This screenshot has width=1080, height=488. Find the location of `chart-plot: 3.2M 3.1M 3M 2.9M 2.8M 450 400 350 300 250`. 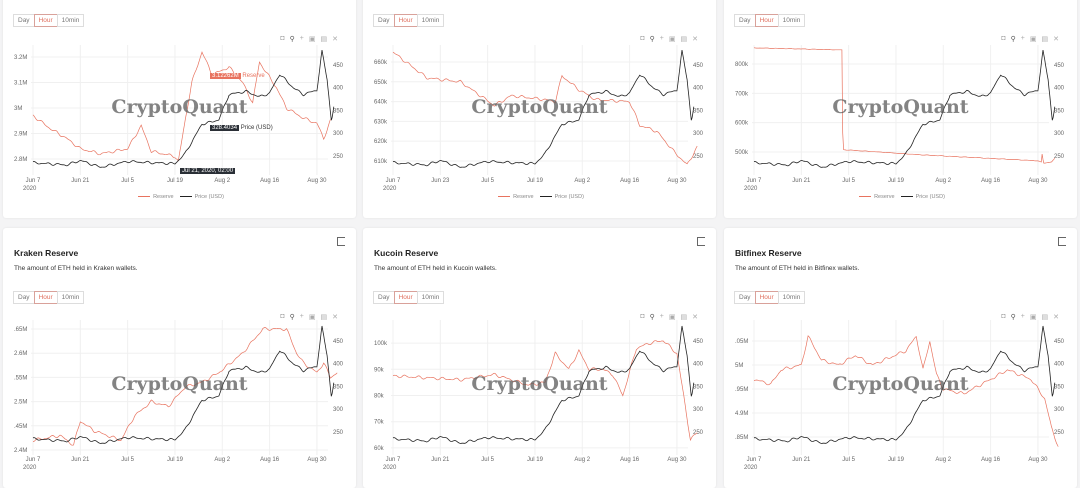

chart-plot: 3.2M 3.1M 3M 2.9M 2.8M 450 400 350 300 250 is located at coordinates (179, 110).